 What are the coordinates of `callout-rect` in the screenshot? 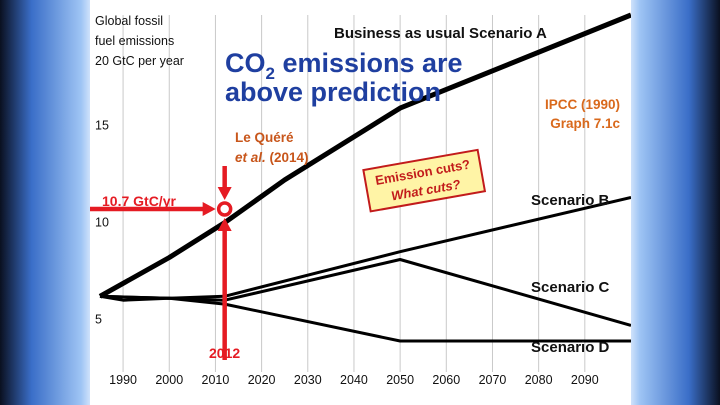 It's located at (424, 180).